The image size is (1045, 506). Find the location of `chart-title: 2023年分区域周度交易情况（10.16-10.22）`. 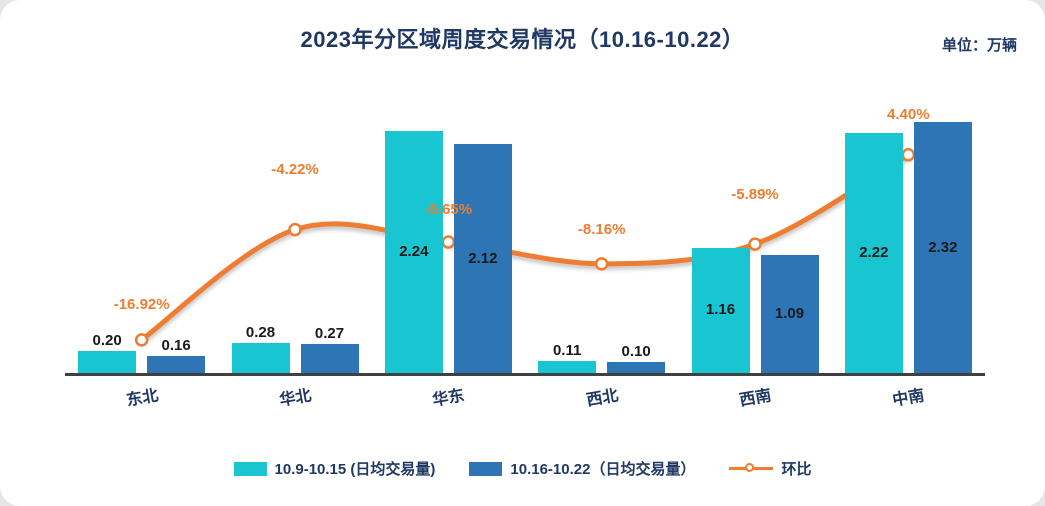

chart-title: 2023年分区域周度交易情况（10.16-10.22） is located at coordinates (522, 39).